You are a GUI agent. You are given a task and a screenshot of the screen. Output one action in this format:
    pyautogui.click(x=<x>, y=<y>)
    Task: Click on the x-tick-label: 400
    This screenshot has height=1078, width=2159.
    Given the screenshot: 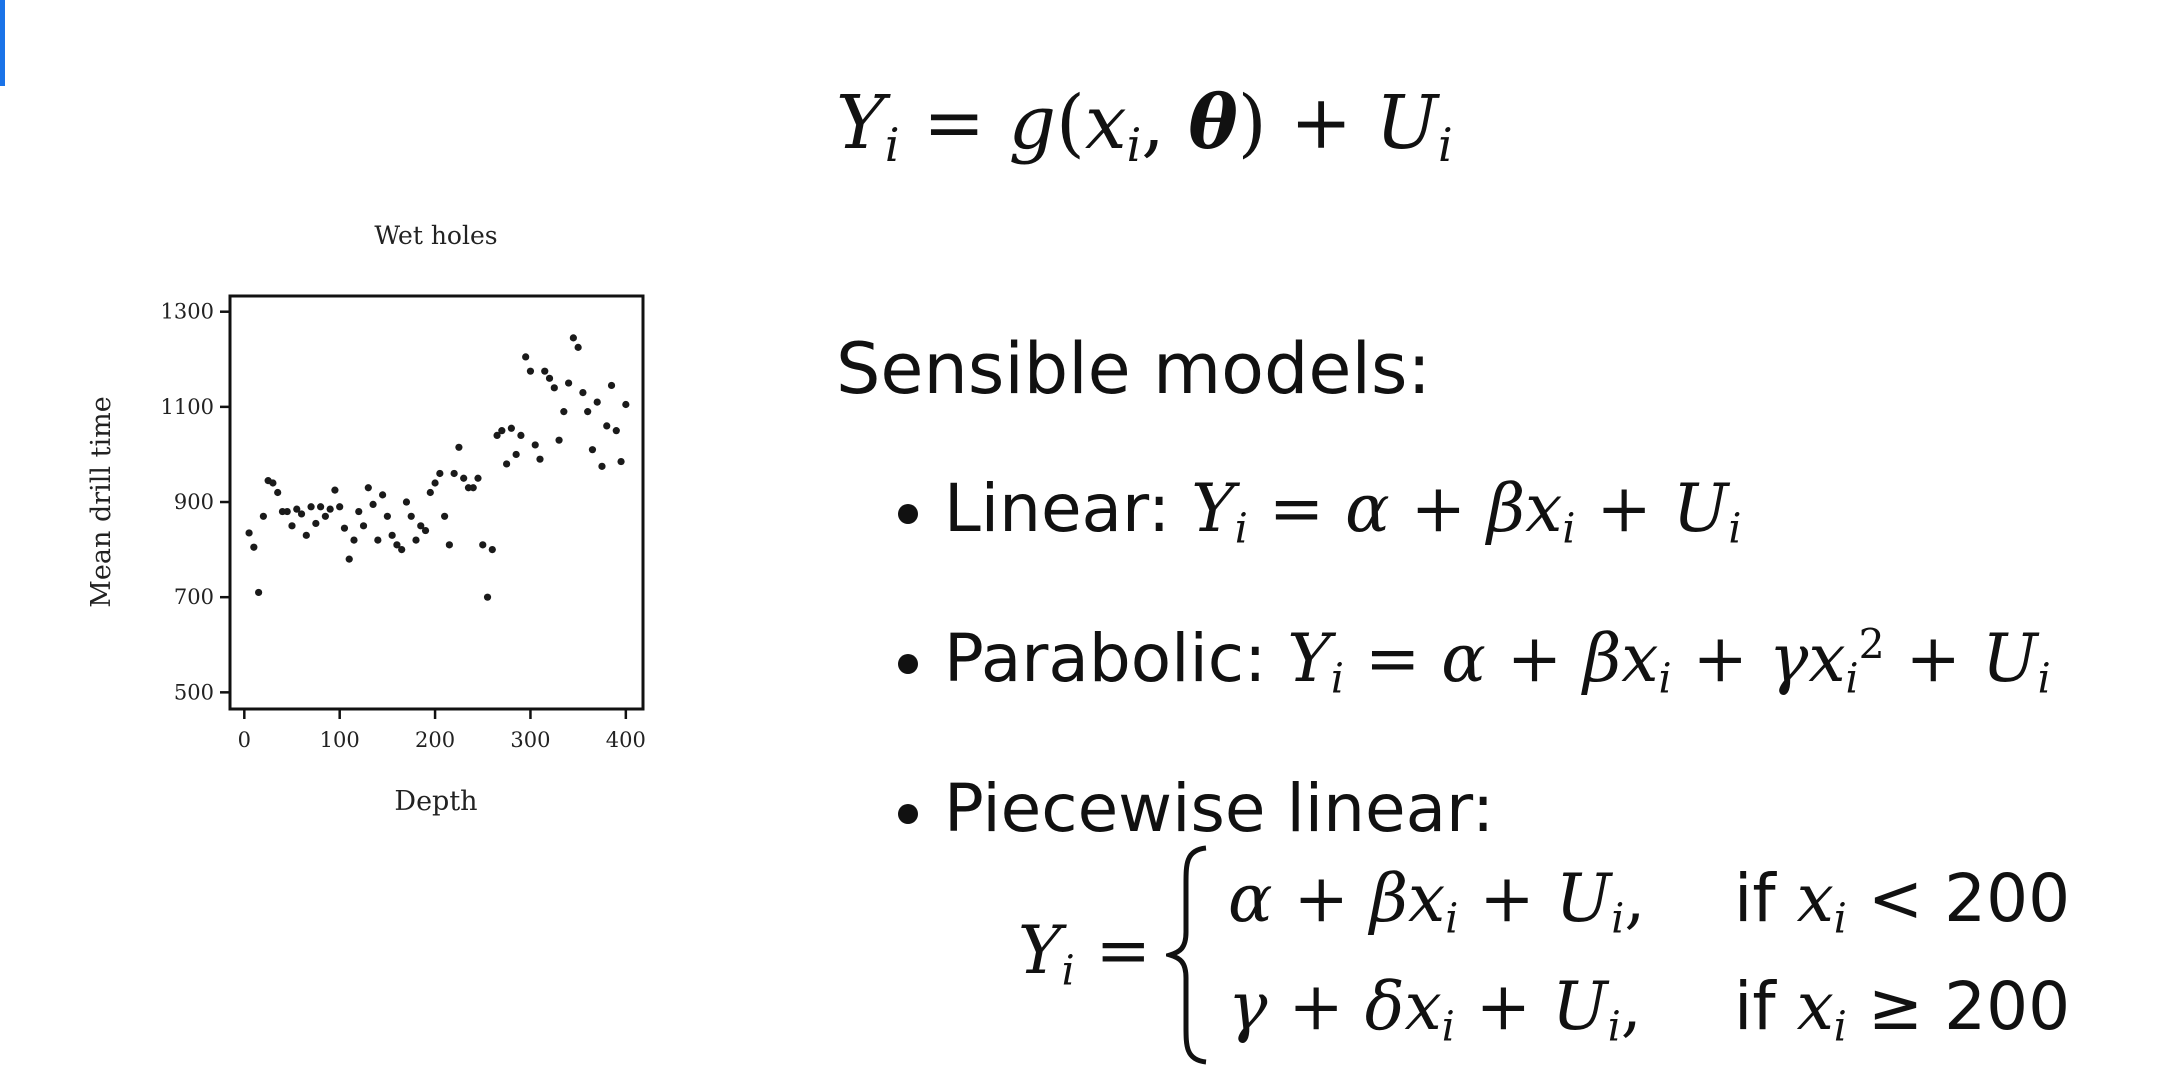 What is the action you would take?
    pyautogui.click(x=626, y=740)
    